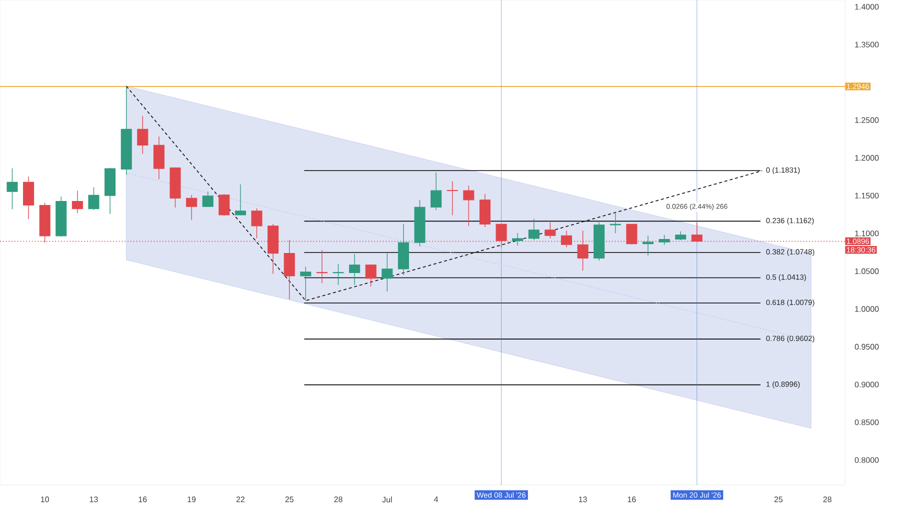 Image resolution: width=911 pixels, height=520 pixels. I want to click on y-tick-label: 1.1500, so click(867, 195).